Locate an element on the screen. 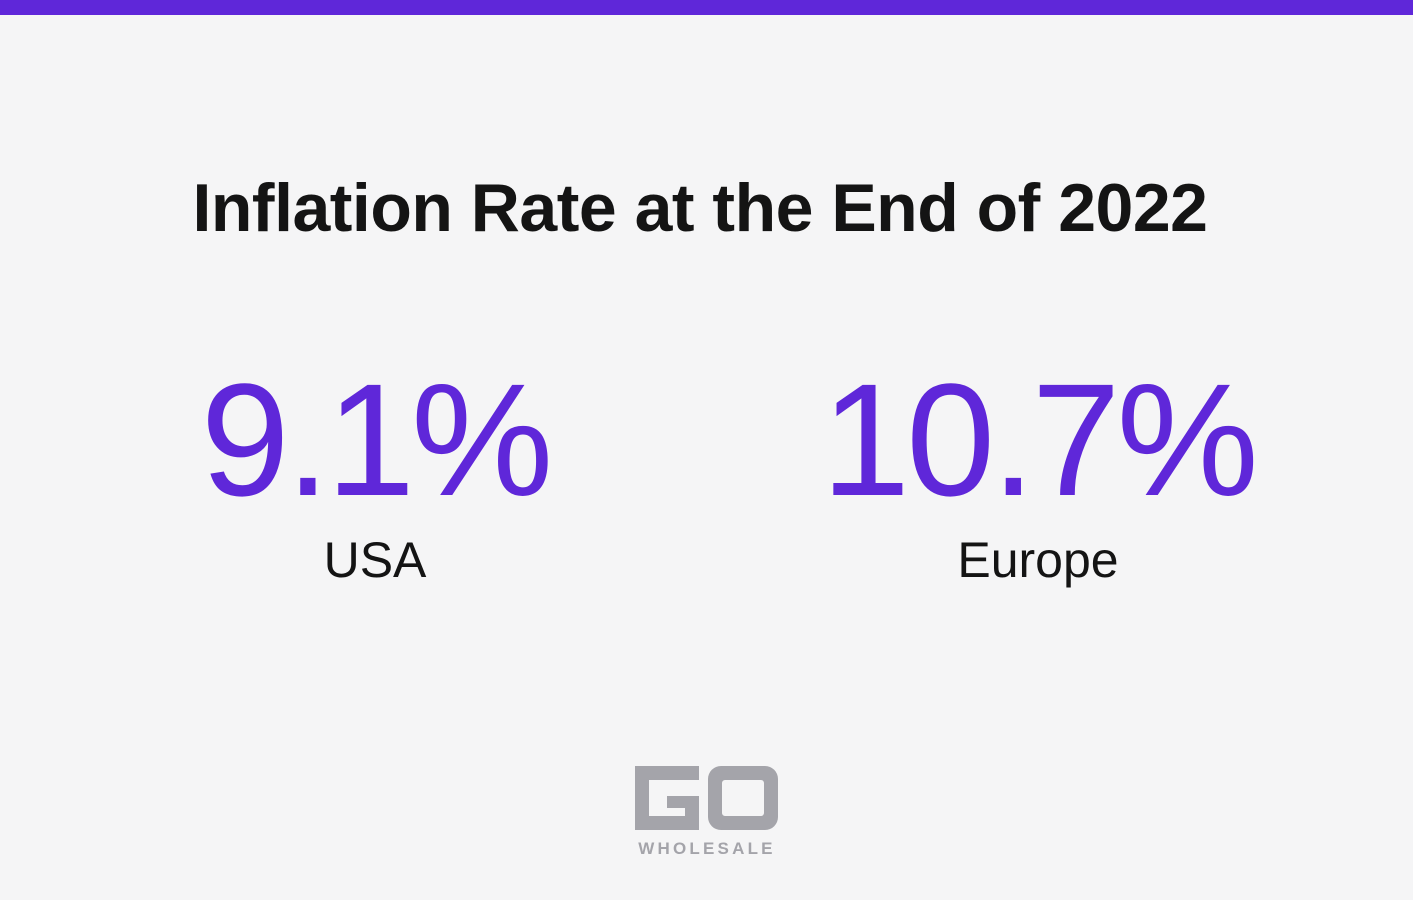 The height and width of the screenshot is (900, 1413). stat-usa: 9.1% USA is located at coordinates (375, 469).